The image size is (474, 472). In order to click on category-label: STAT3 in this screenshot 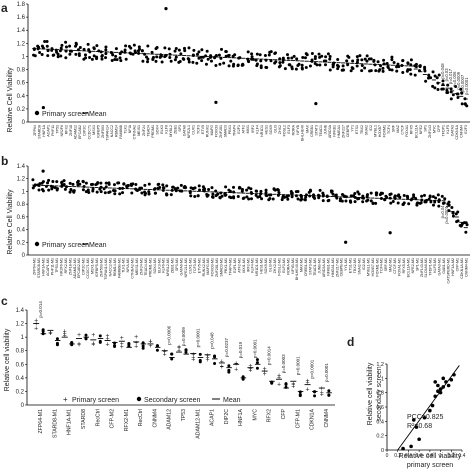, I will do `click(316, 130)`.